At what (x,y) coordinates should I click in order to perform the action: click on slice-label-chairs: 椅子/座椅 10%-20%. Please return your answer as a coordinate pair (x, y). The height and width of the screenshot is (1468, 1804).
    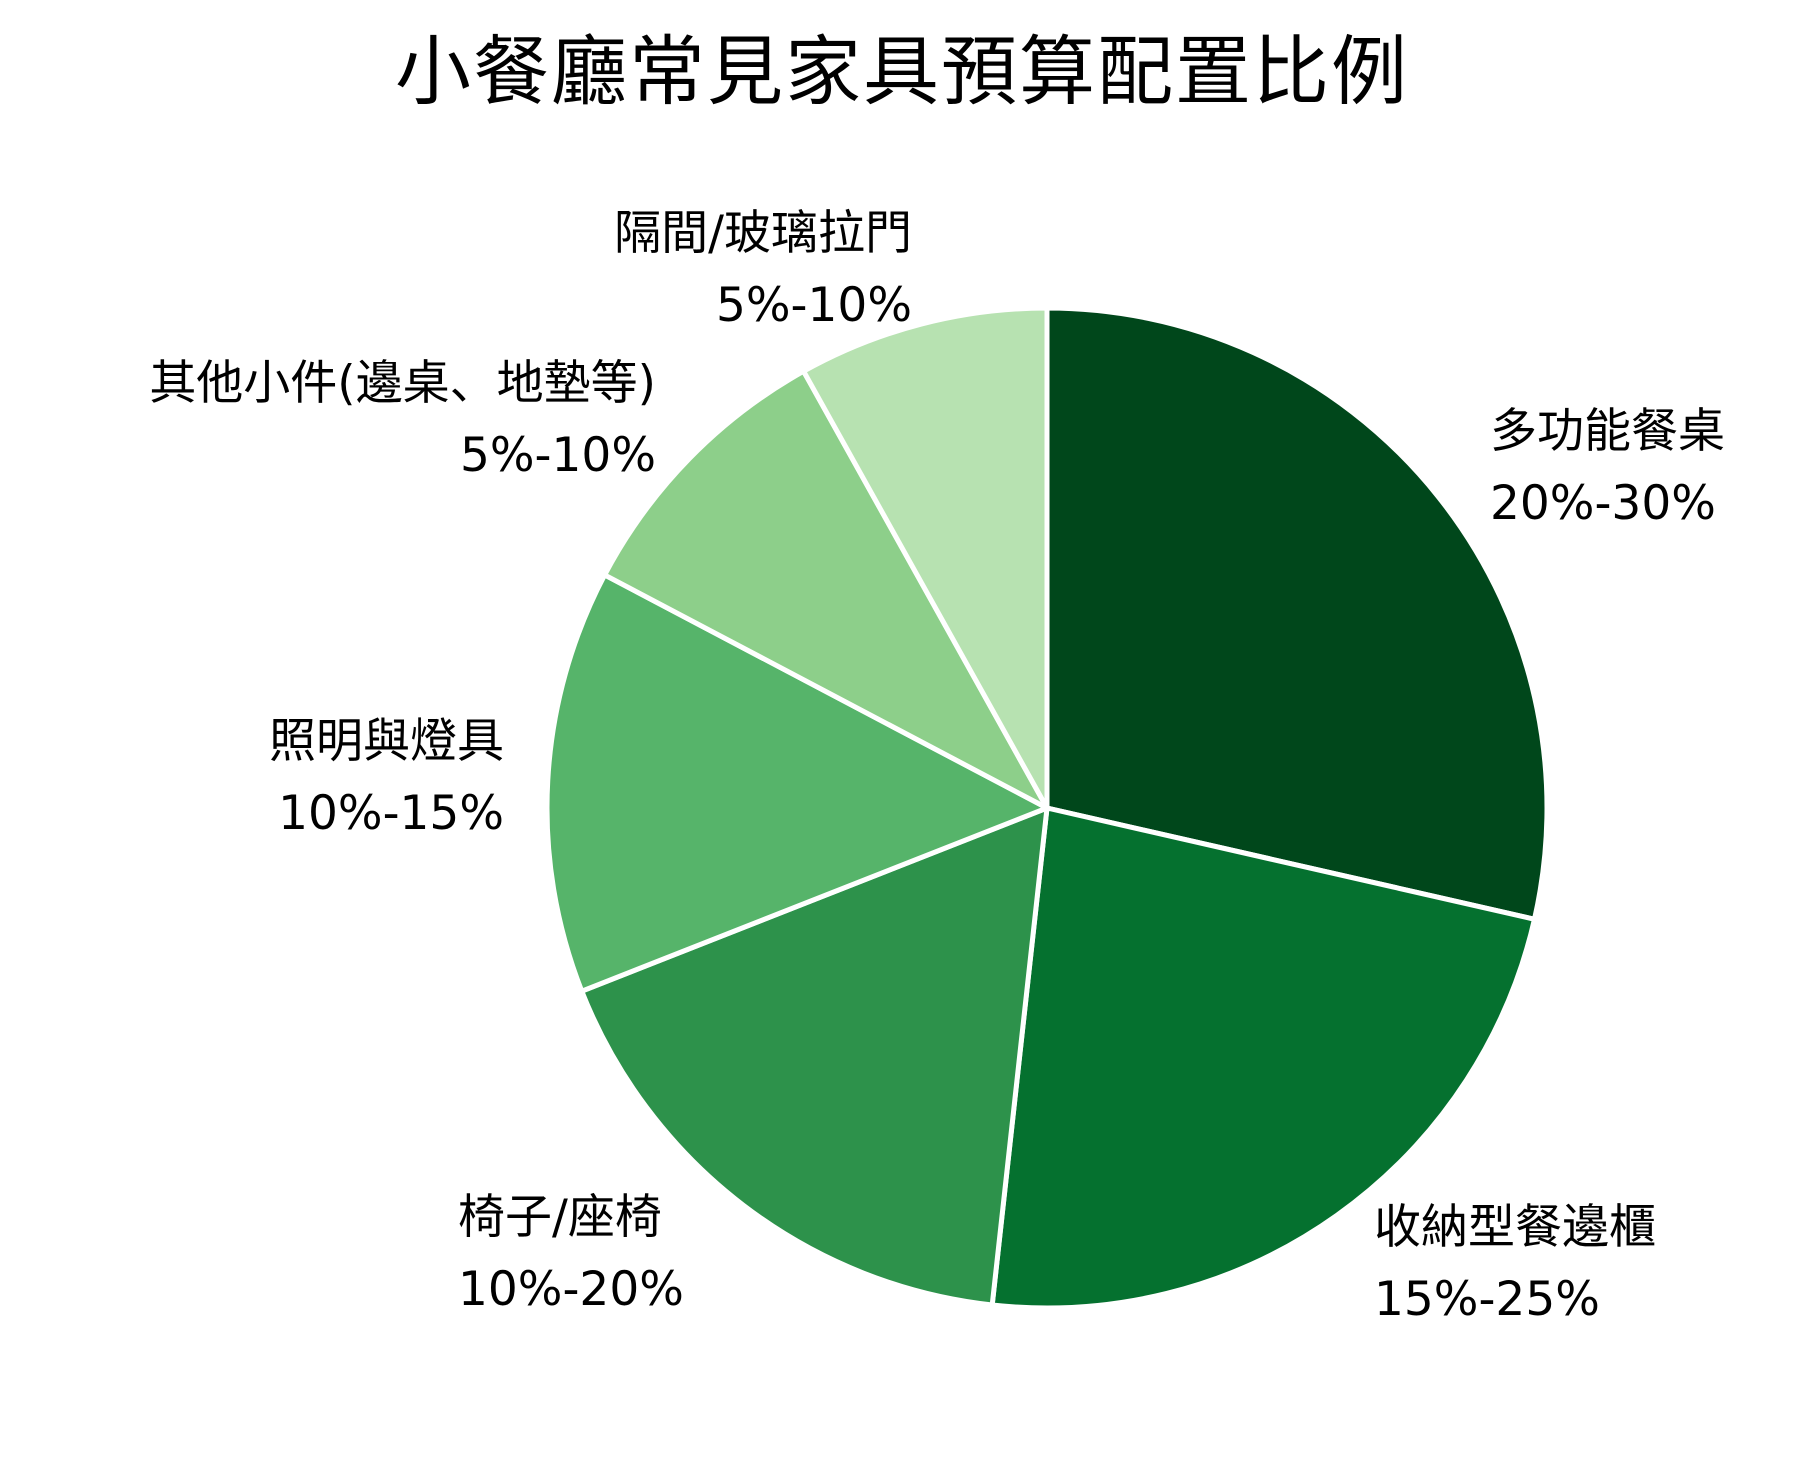
    Looking at the image, I should click on (571, 1254).